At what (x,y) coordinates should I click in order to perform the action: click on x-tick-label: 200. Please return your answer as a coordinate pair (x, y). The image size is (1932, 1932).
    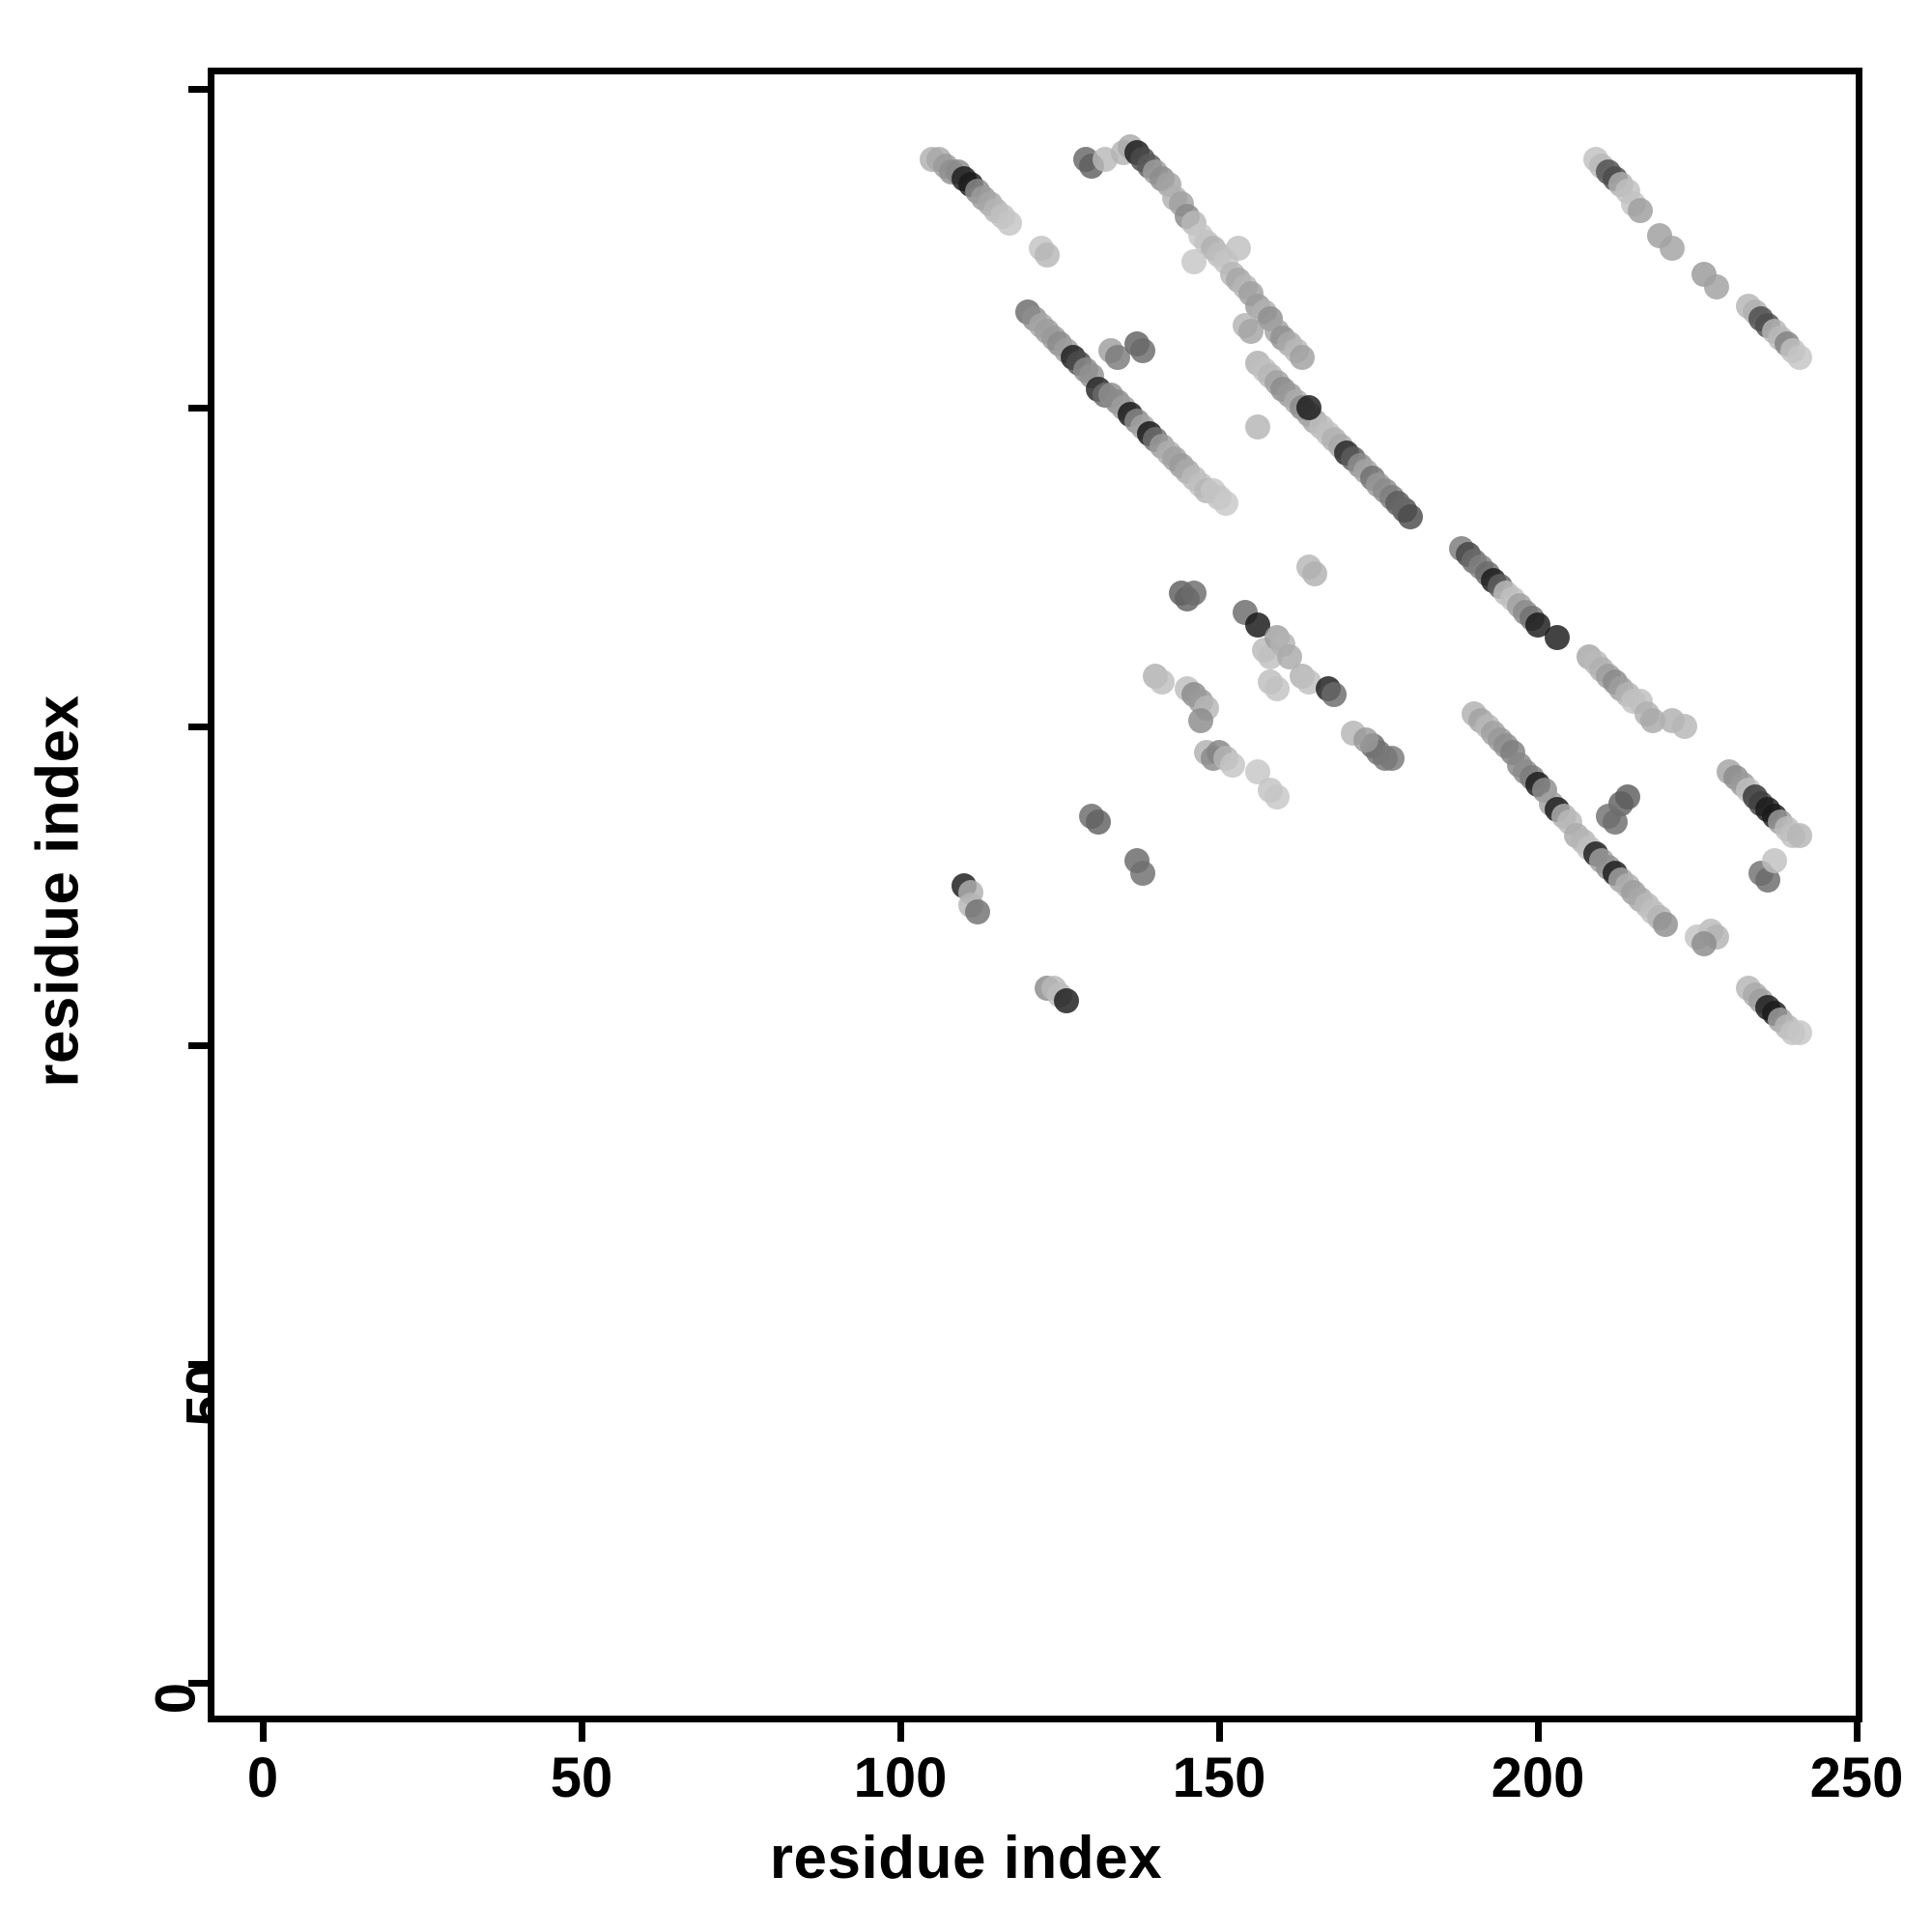
    Looking at the image, I should click on (1538, 1778).